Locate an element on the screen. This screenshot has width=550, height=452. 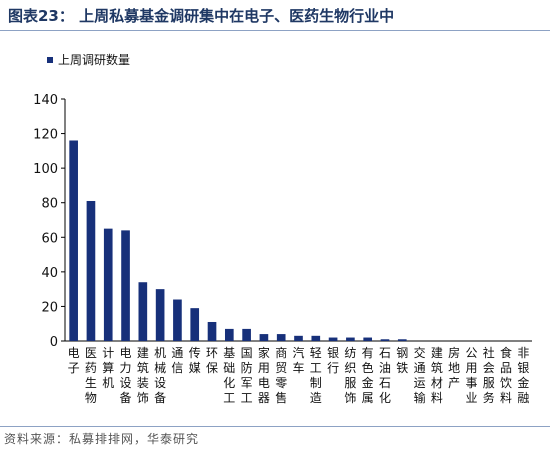
y-tick-label: 140 is located at coordinates (45, 100).